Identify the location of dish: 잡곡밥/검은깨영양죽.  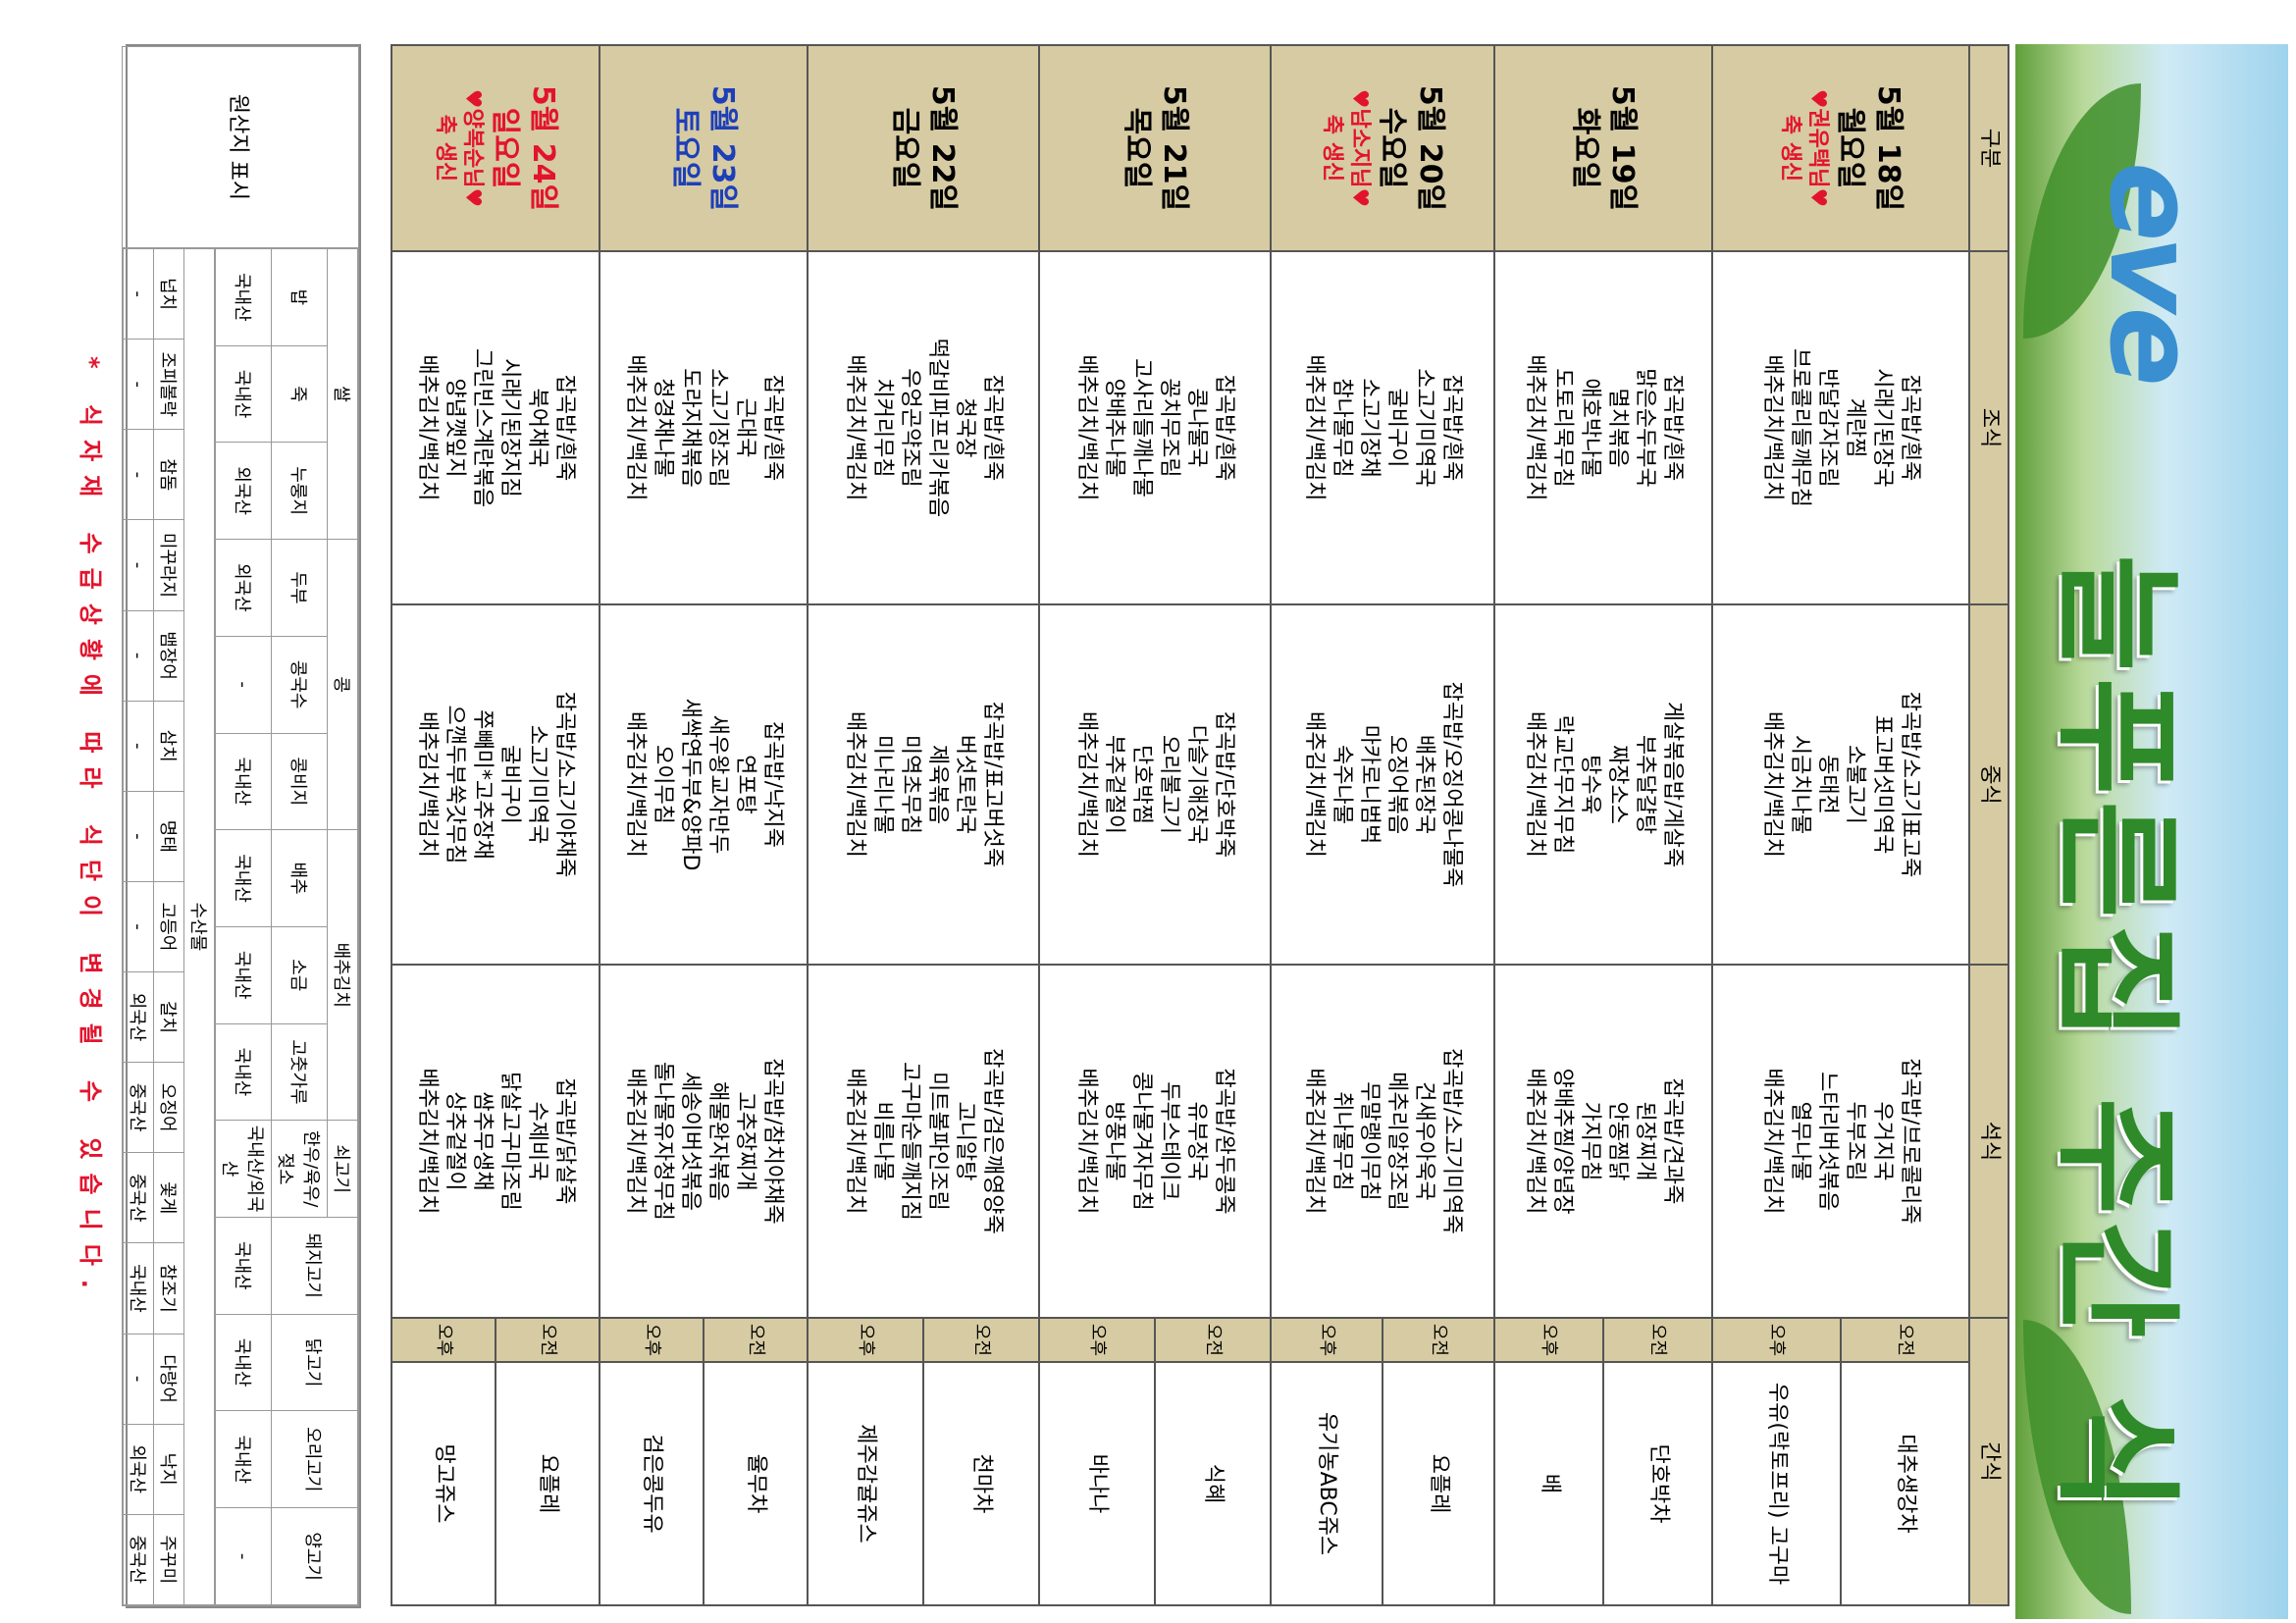
(993, 1141).